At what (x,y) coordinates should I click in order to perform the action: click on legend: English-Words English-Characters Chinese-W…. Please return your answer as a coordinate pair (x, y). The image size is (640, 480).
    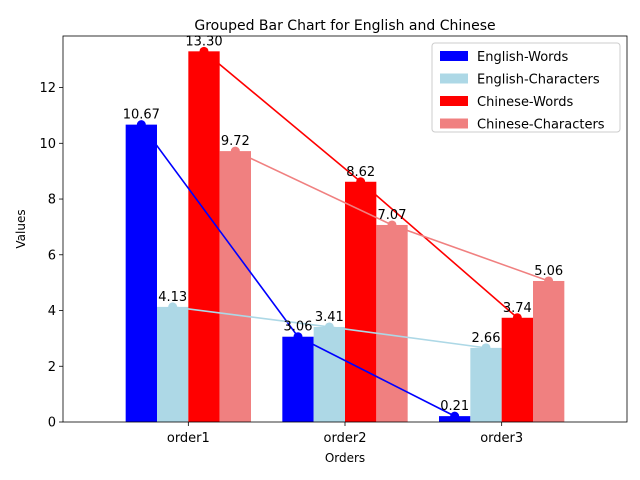
    Looking at the image, I should click on (526, 87).